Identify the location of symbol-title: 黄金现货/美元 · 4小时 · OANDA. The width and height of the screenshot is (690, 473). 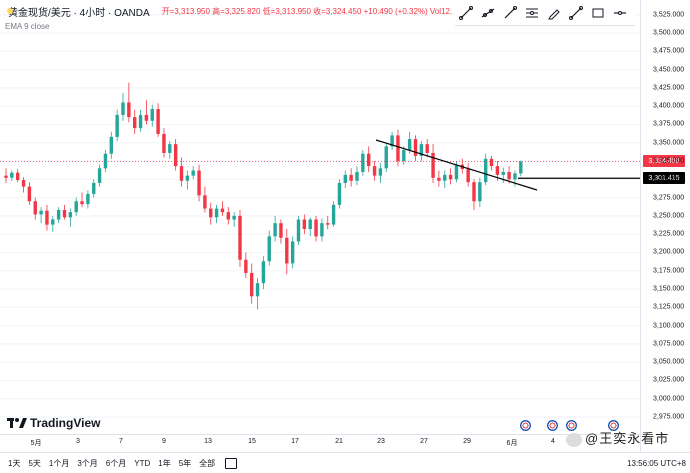
(79, 13).